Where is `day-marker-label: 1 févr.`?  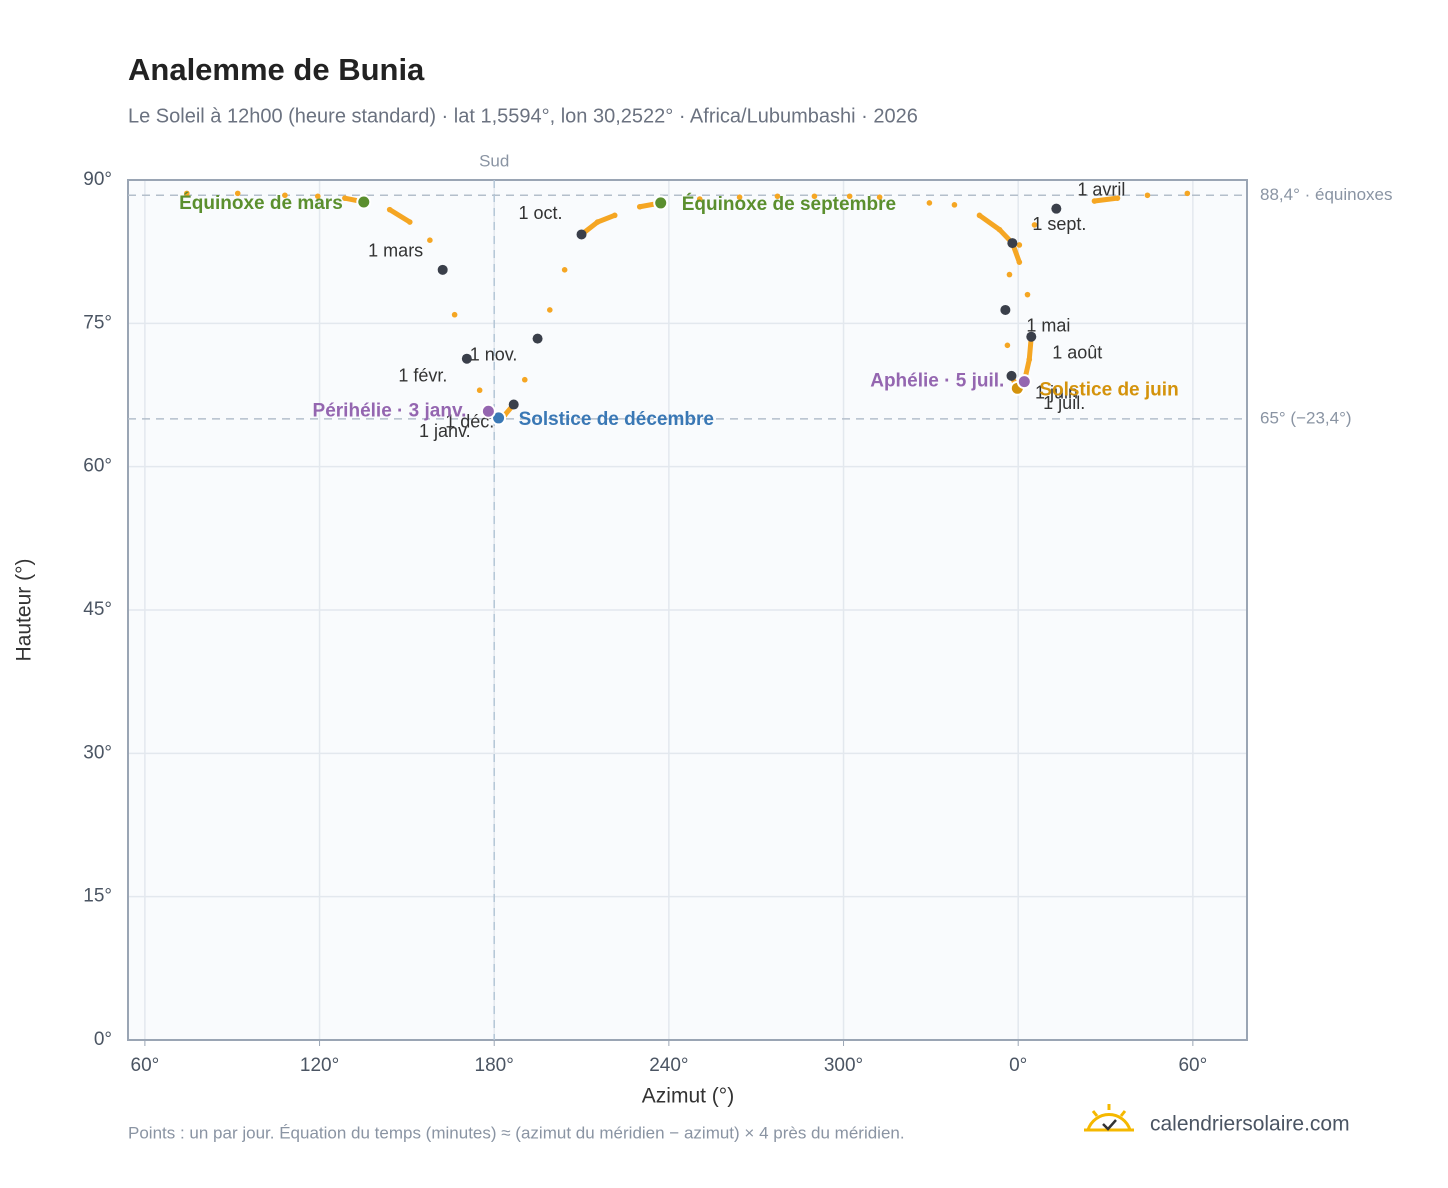 day-marker-label: 1 févr. is located at coordinates (422, 375).